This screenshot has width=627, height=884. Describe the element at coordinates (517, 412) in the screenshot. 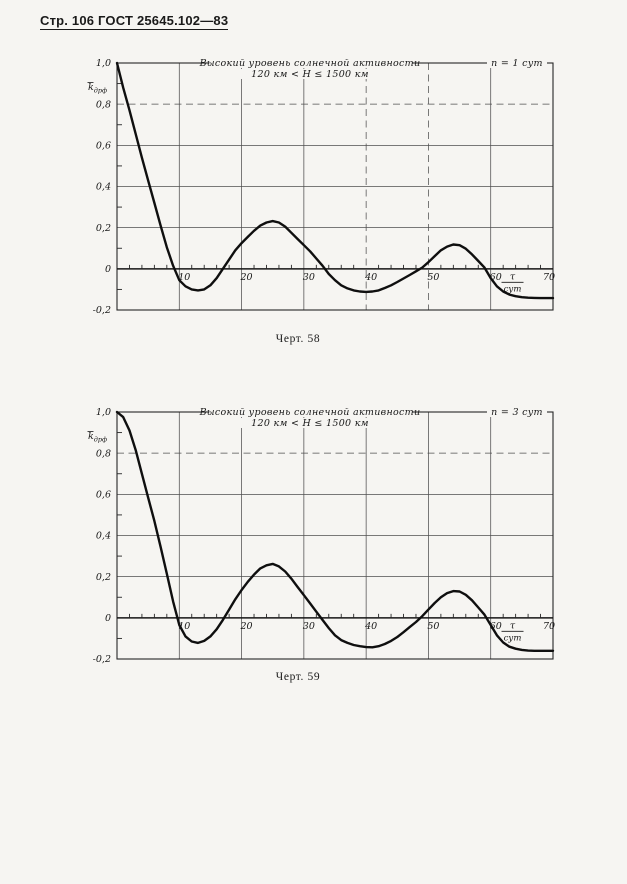

I see `svg-text: n = 3 сут` at that location.